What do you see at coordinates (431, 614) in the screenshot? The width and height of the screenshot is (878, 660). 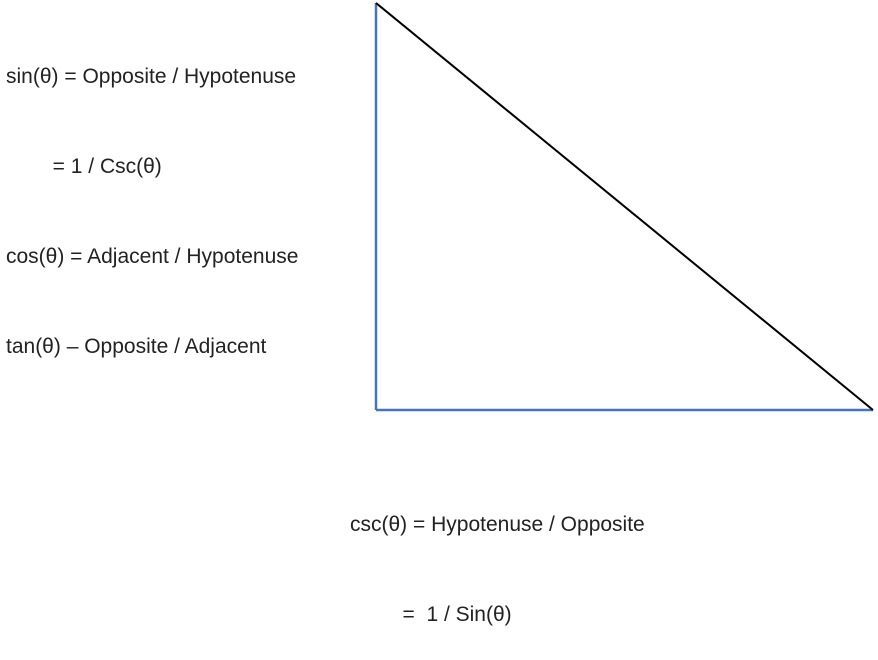 I see `csc-sin-relation: = 1 / Sin(θ)` at bounding box center [431, 614].